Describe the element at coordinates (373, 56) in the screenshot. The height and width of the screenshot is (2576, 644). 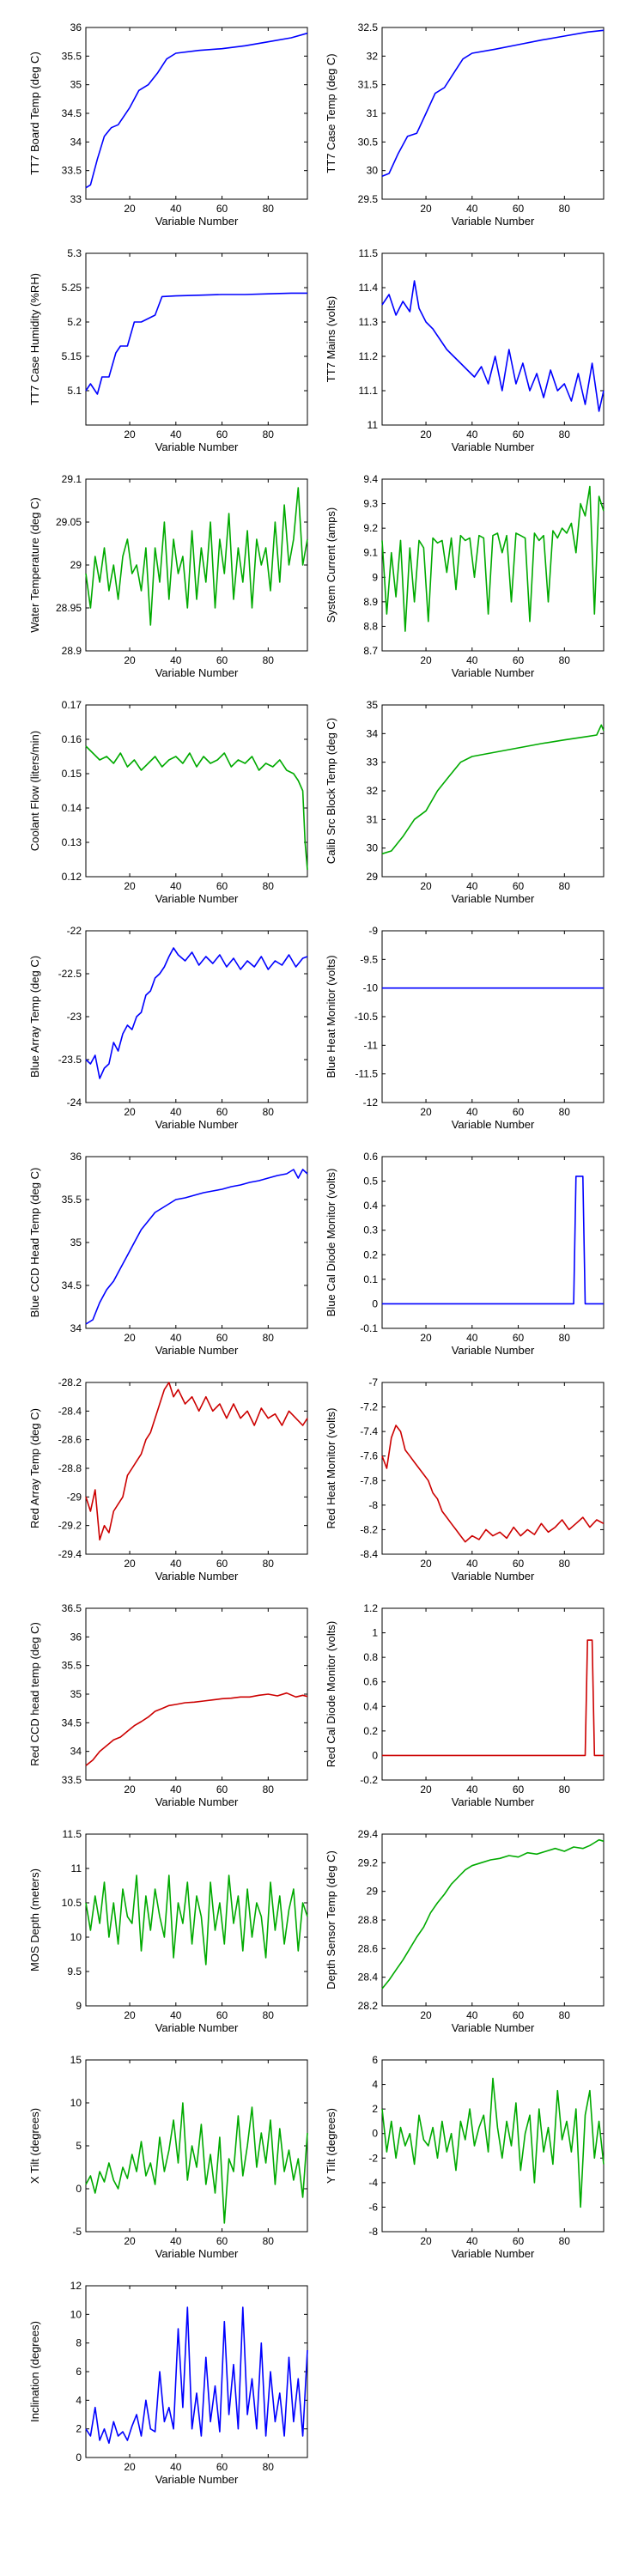
I see `y-tick-label: 32` at that location.